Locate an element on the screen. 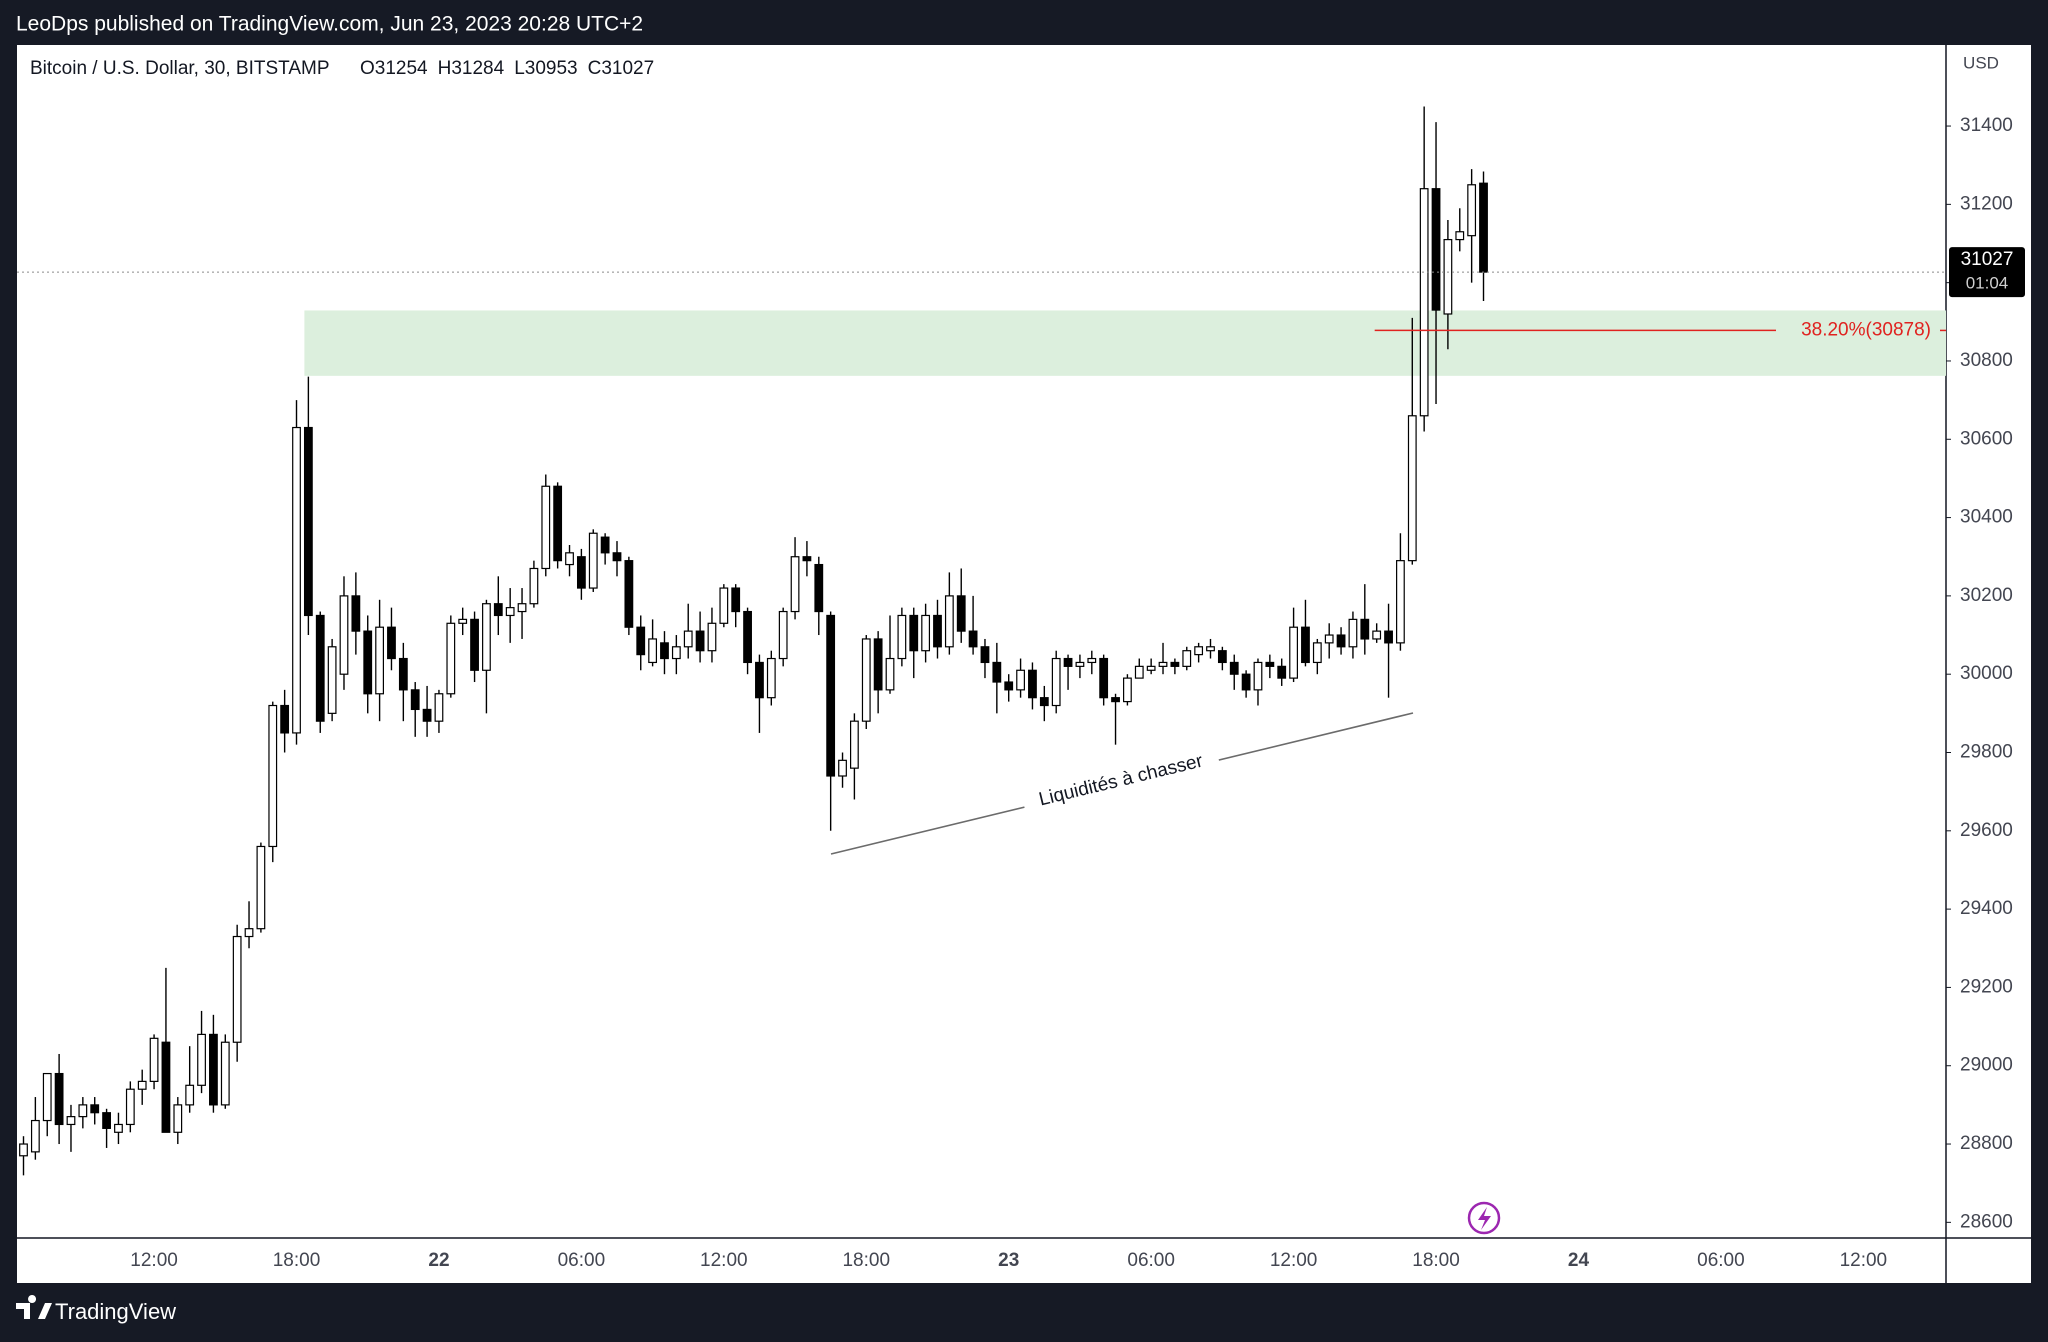 This screenshot has height=1342, width=2048. last-price-label: 31027 is located at coordinates (1987, 259).